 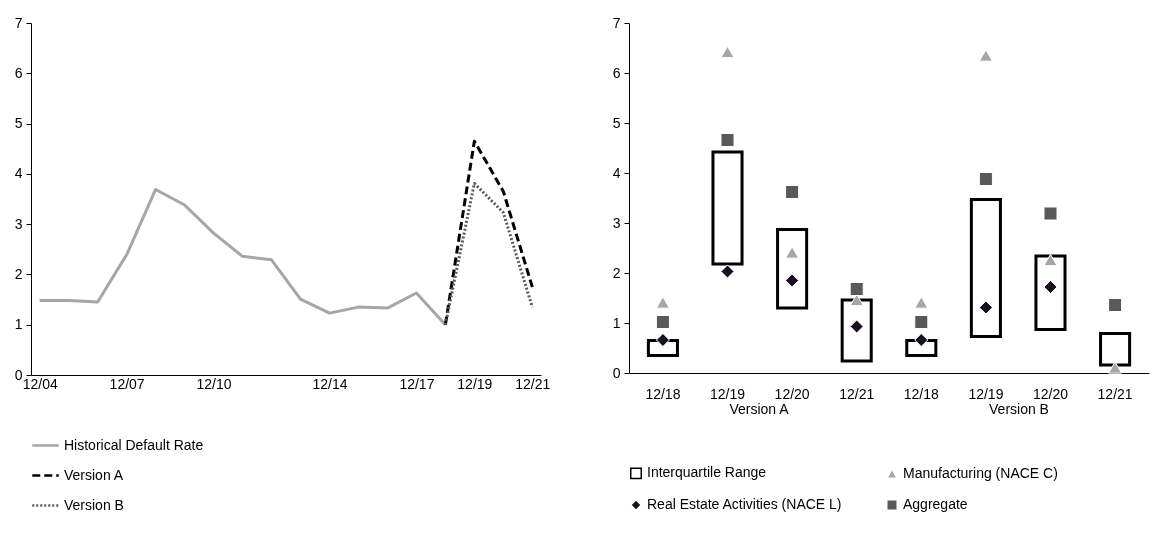 I want to click on x-tick-label: 12/17, so click(x=417, y=383).